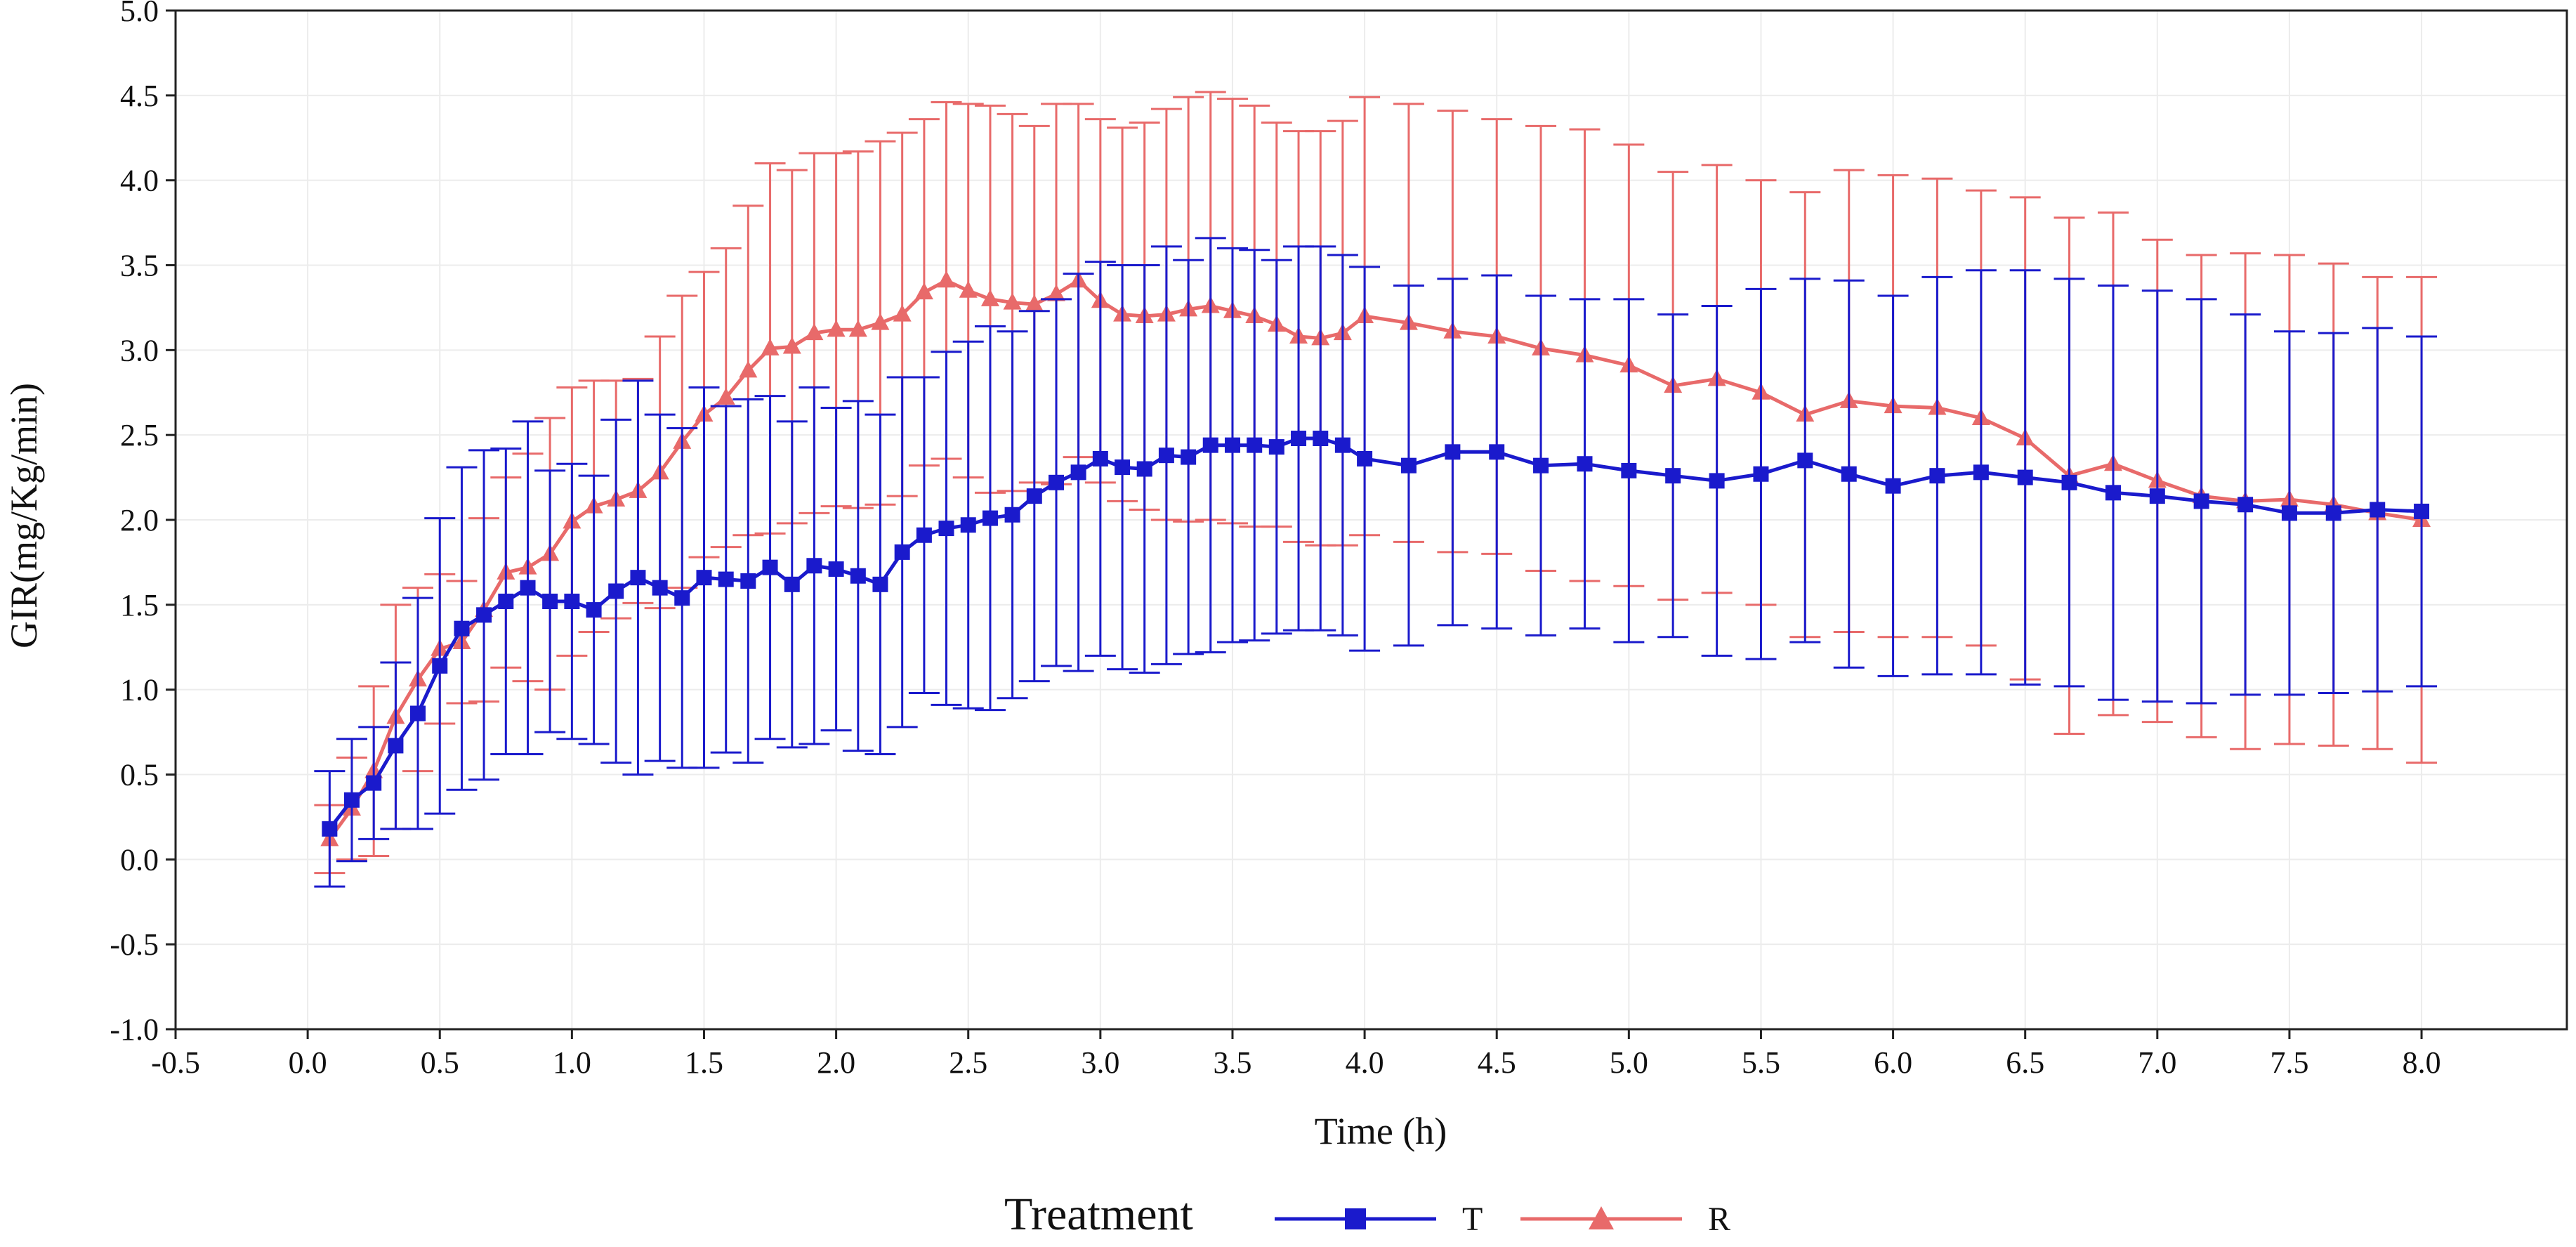 The height and width of the screenshot is (1247, 2576). Describe the element at coordinates (440, 1062) in the screenshot. I see `x-tick-label: 0.5` at that location.